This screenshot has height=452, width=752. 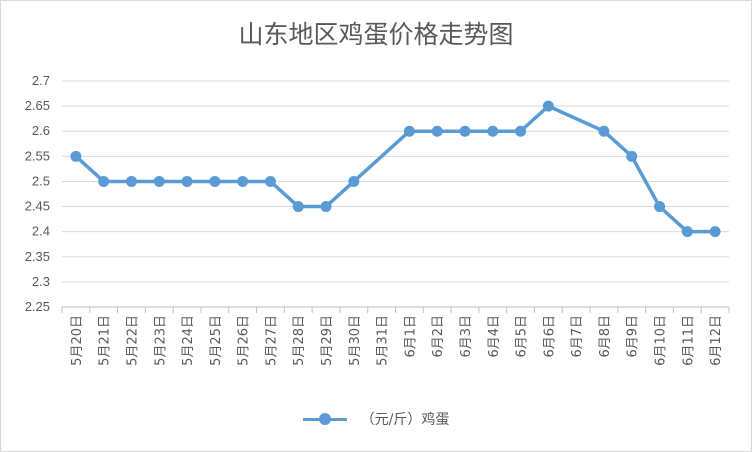 I want to click on x-tick-label: 6月5日, so click(x=522, y=336).